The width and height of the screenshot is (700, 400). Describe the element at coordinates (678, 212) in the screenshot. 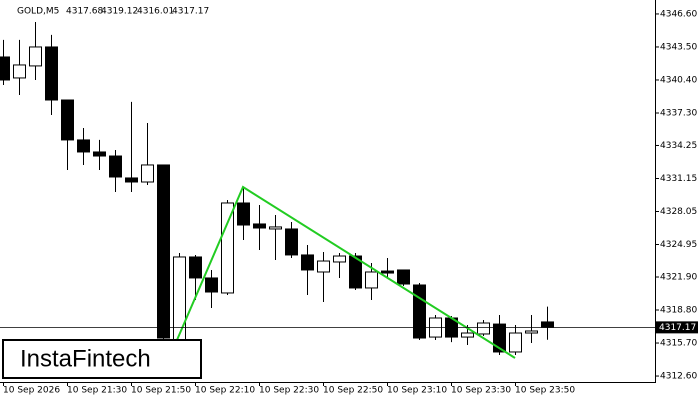

I see `y-tick-label: 4328.05` at that location.